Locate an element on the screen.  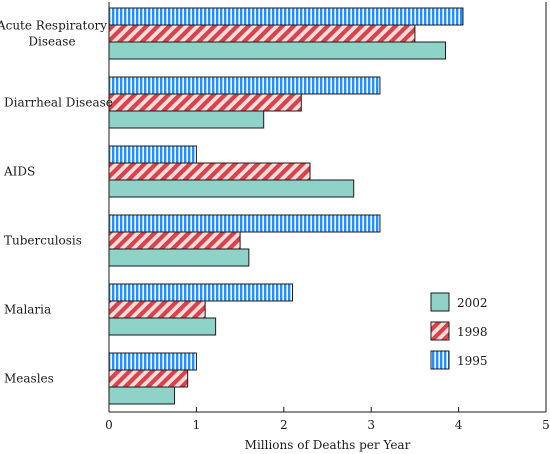
x-axis-label: Millions of Deaths per Year is located at coordinates (328, 445).